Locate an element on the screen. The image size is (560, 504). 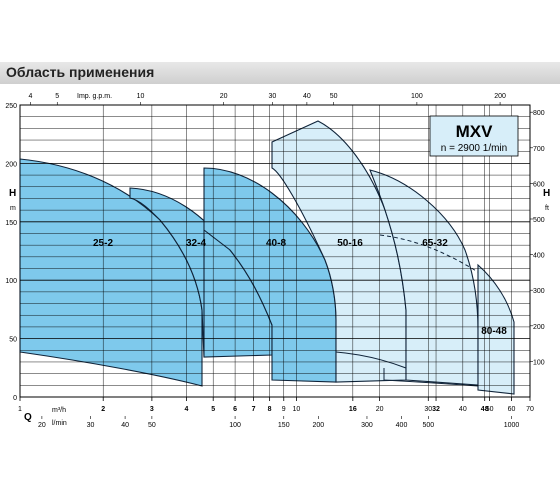
x-tick-secondary: 40 is located at coordinates (125, 425).